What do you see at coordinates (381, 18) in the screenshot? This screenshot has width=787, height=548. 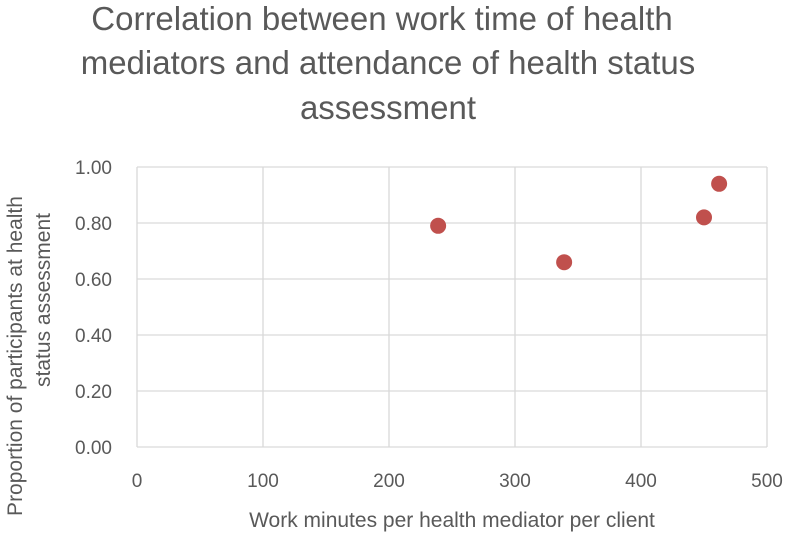 I see `chart-title-line-1: Correlation between work time of health` at bounding box center [381, 18].